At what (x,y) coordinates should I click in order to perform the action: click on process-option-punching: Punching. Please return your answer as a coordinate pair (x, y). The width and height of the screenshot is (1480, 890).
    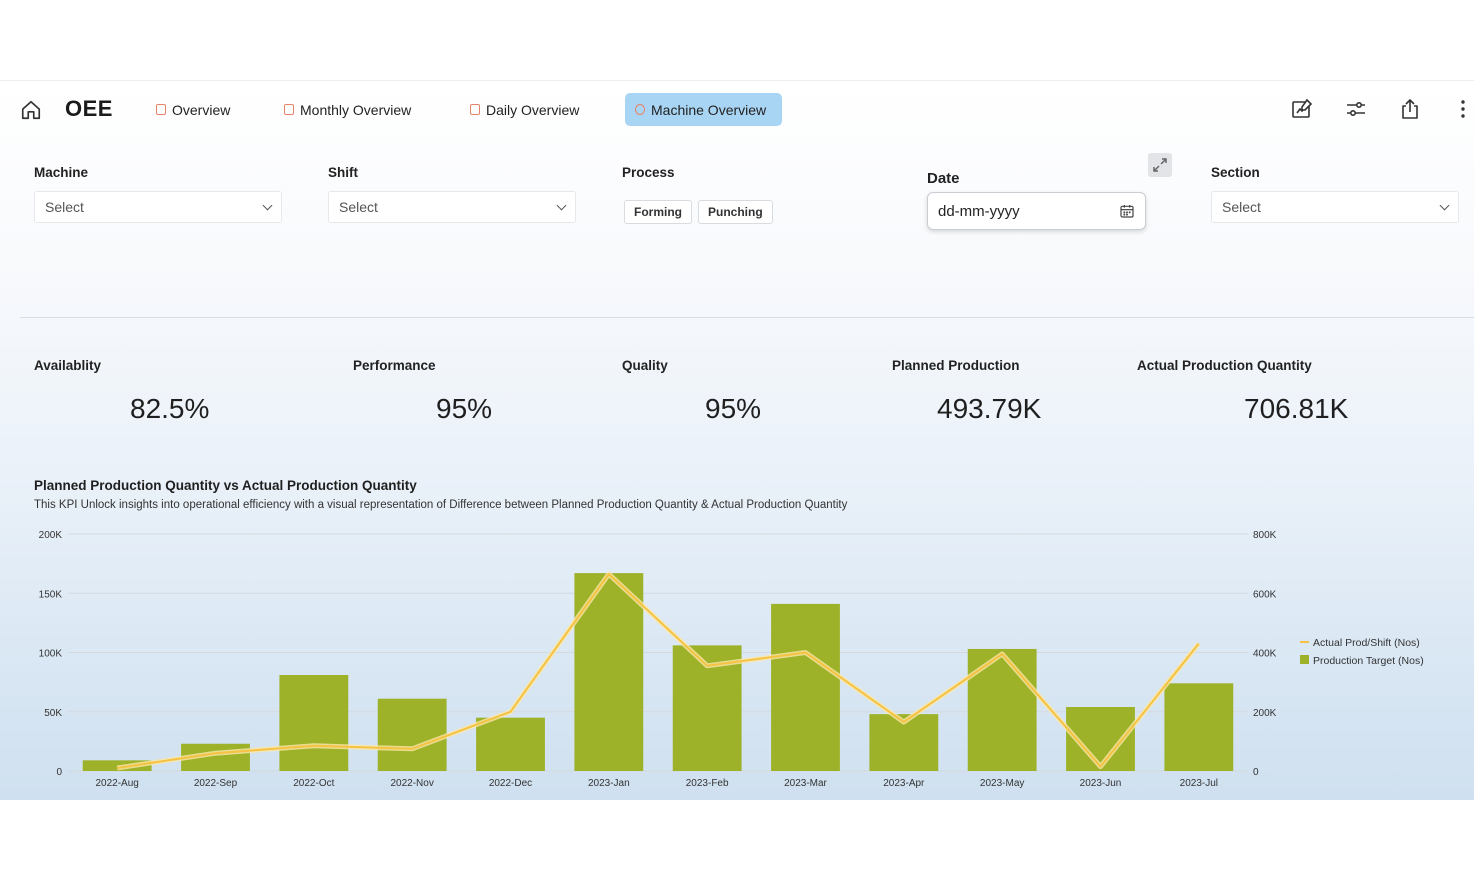
    Looking at the image, I should click on (735, 212).